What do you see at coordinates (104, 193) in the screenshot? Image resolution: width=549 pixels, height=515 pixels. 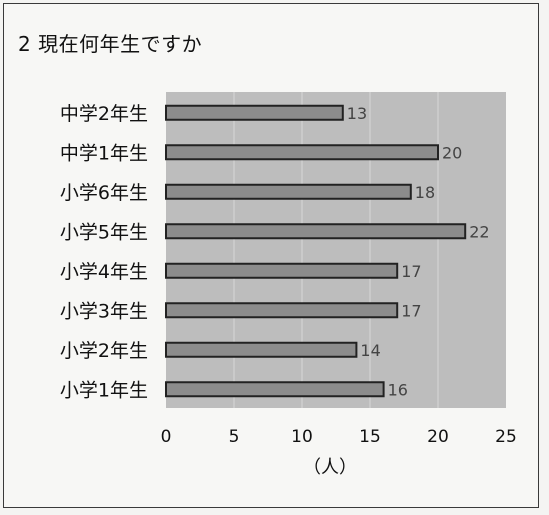 I see `category-label: 小学6年生` at bounding box center [104, 193].